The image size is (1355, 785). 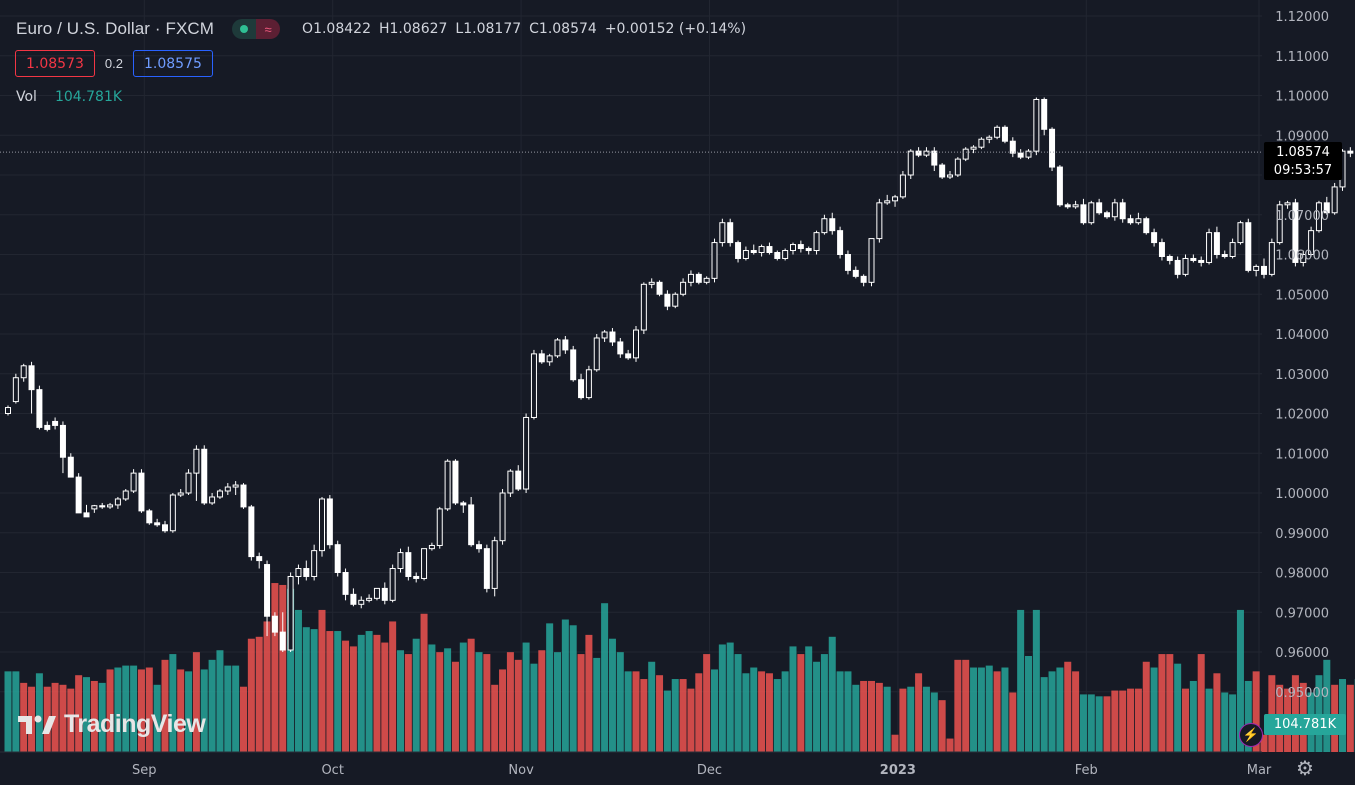 I want to click on spread-value: 0.2, so click(x=113, y=63).